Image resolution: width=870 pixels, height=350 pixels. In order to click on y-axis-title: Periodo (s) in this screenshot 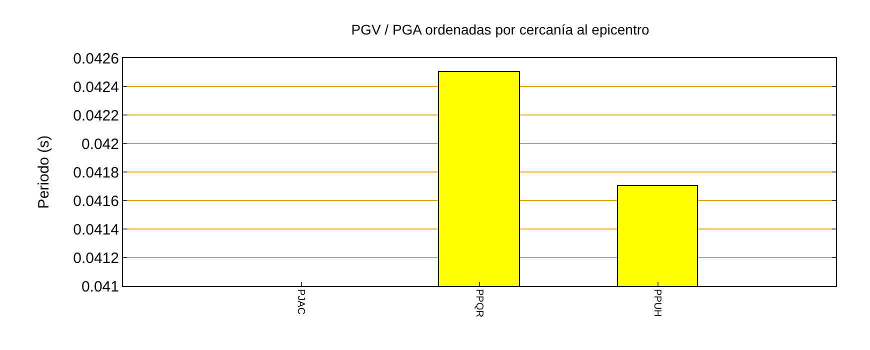, I will do `click(43, 172)`.